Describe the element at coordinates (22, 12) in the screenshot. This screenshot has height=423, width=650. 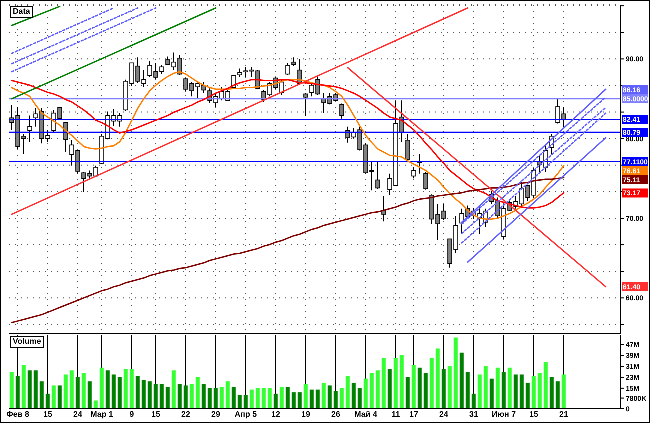
I see `chart-title: Data` at that location.